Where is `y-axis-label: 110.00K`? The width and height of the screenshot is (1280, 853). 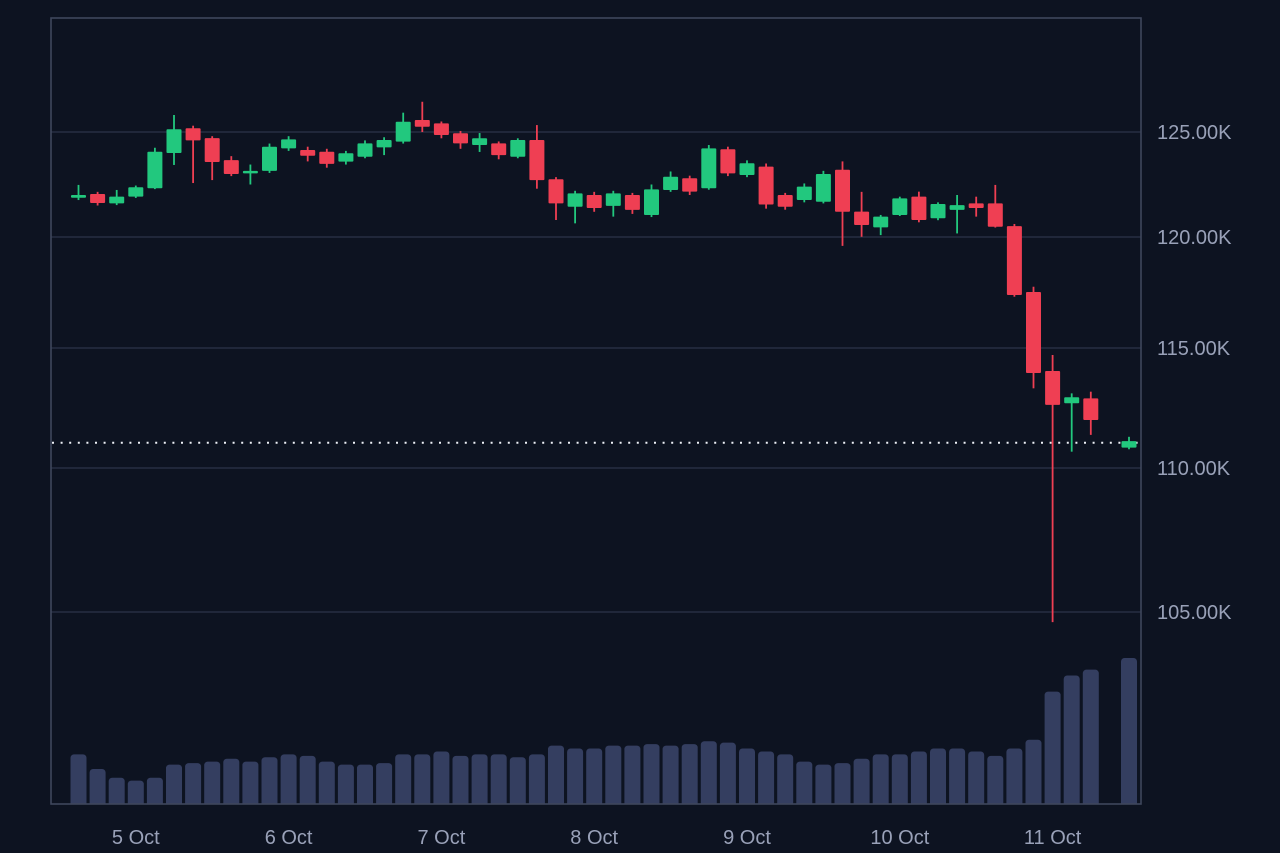 y-axis-label: 110.00K is located at coordinates (1194, 469).